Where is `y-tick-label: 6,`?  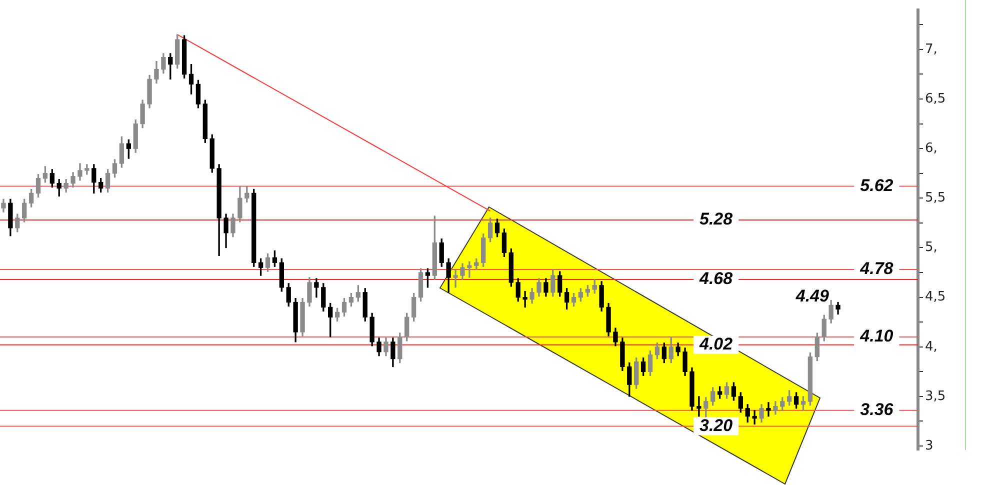 y-tick-label: 6, is located at coordinates (931, 148).